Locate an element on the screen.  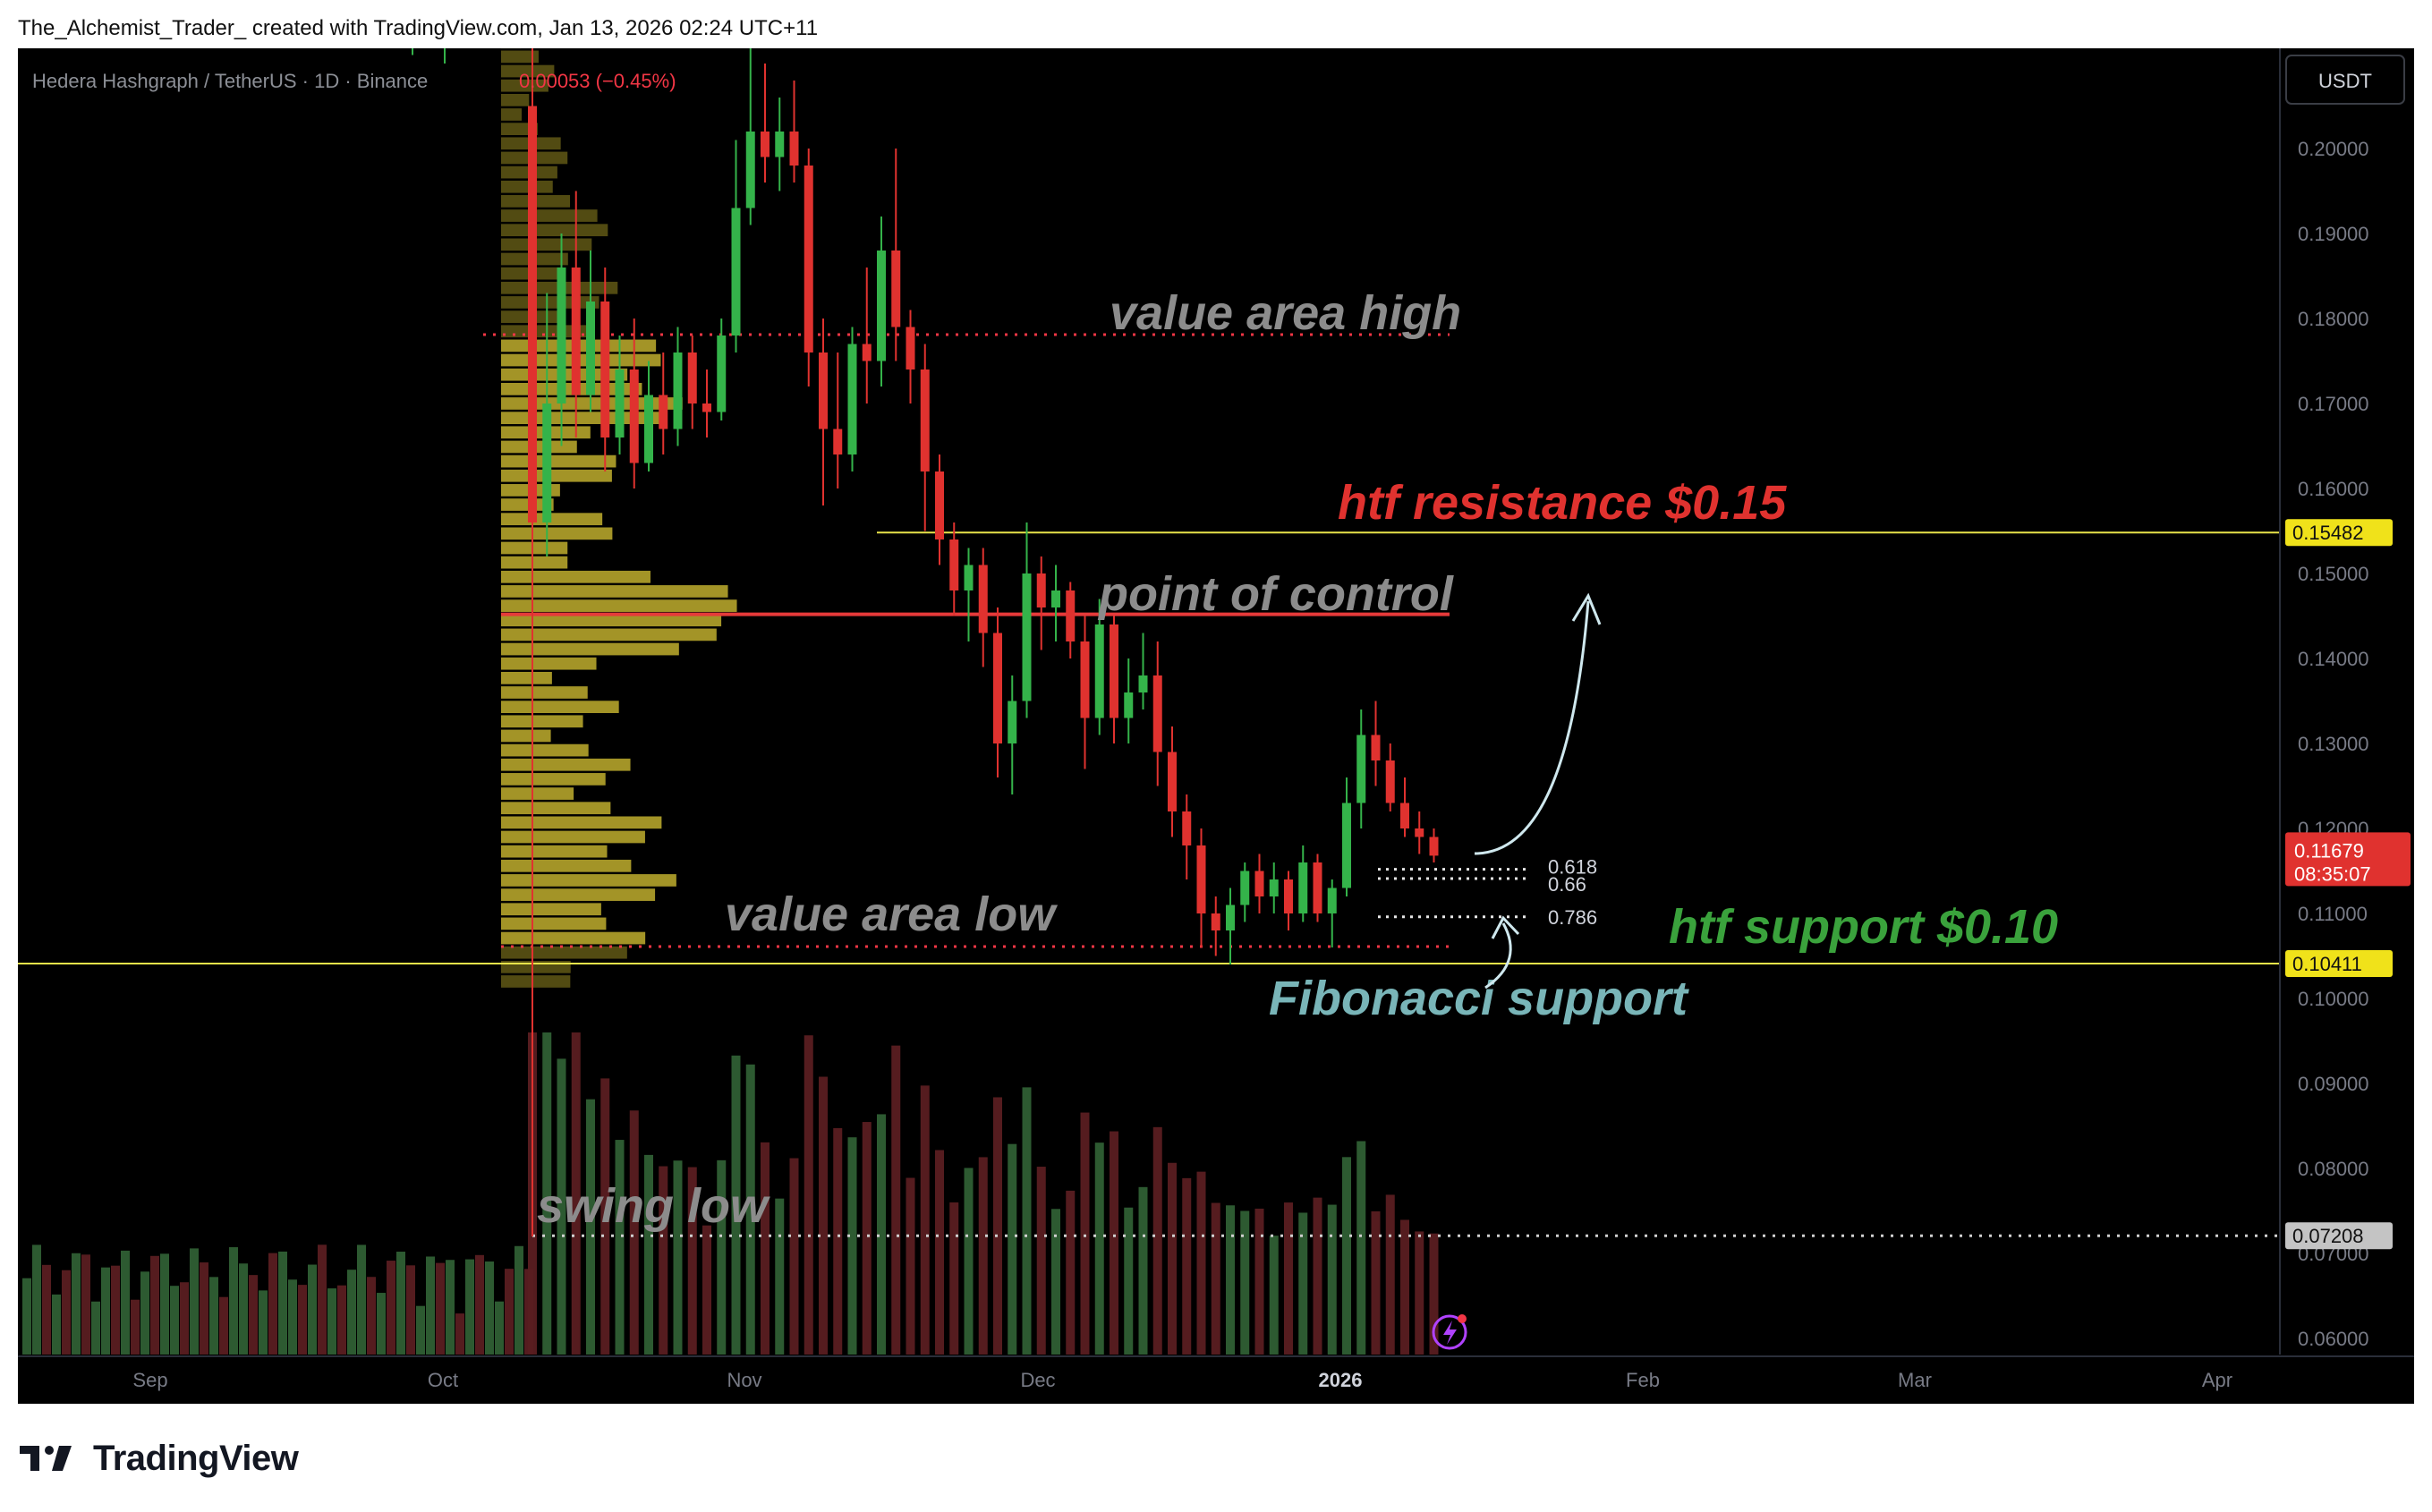
y-tick-label: 0.08000 is located at coordinates (2334, 1169).